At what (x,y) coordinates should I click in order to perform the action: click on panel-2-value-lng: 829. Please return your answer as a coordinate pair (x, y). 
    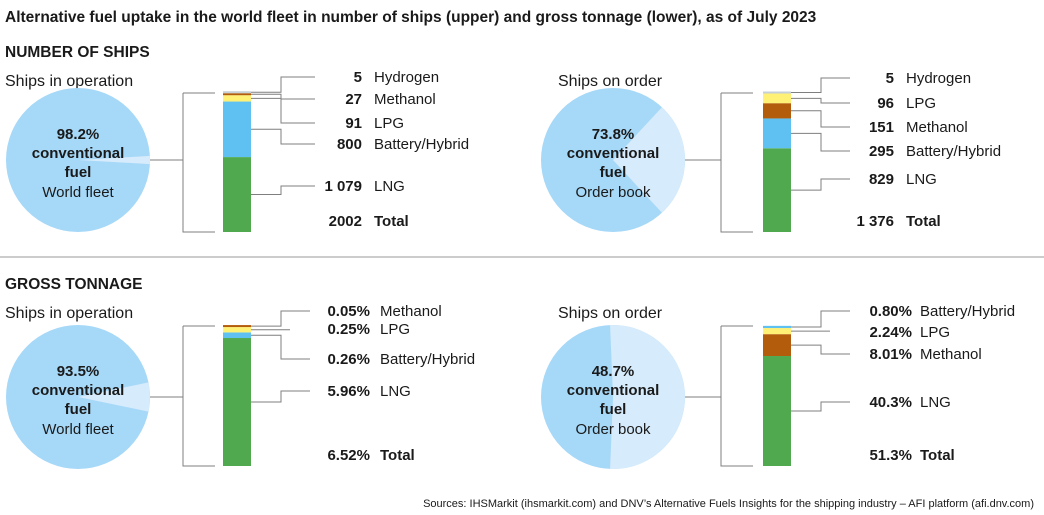
    Looking at the image, I should click on (881, 179).